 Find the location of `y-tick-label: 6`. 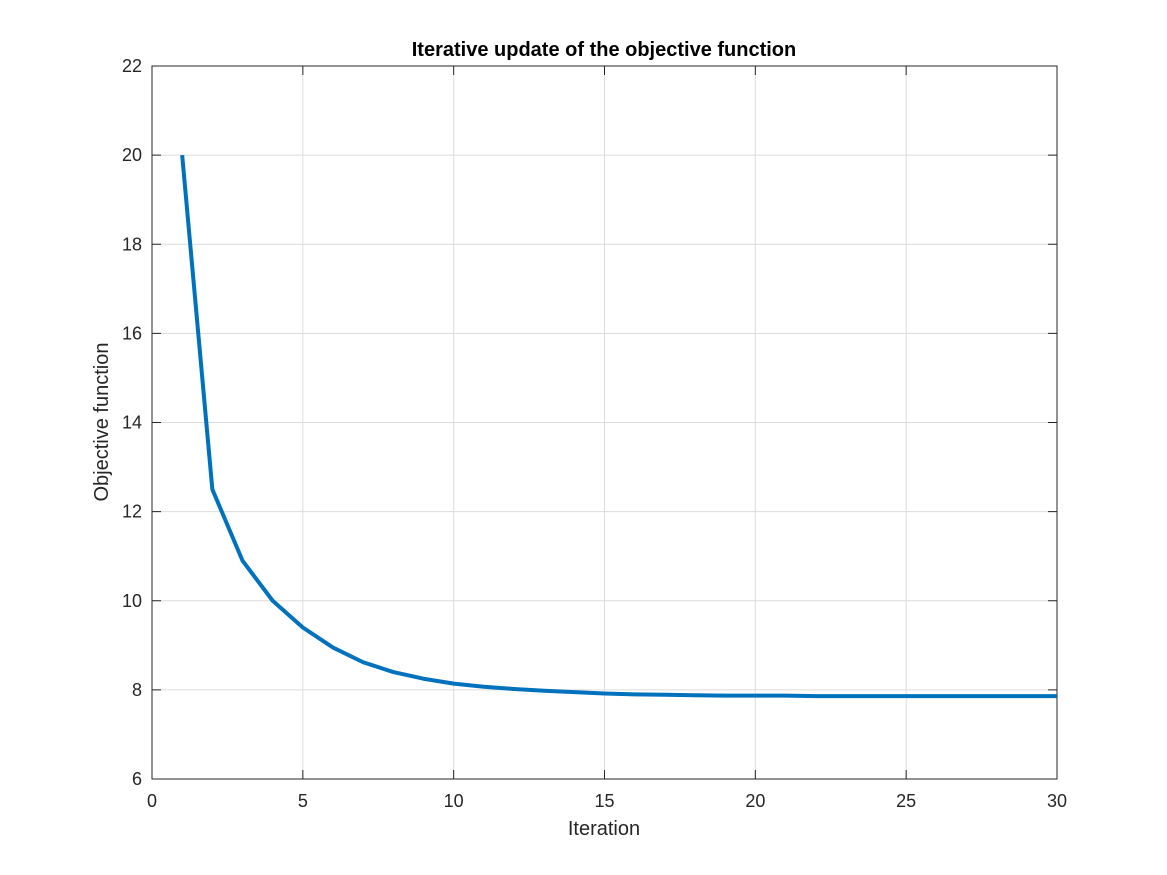

y-tick-label: 6 is located at coordinates (137, 779).